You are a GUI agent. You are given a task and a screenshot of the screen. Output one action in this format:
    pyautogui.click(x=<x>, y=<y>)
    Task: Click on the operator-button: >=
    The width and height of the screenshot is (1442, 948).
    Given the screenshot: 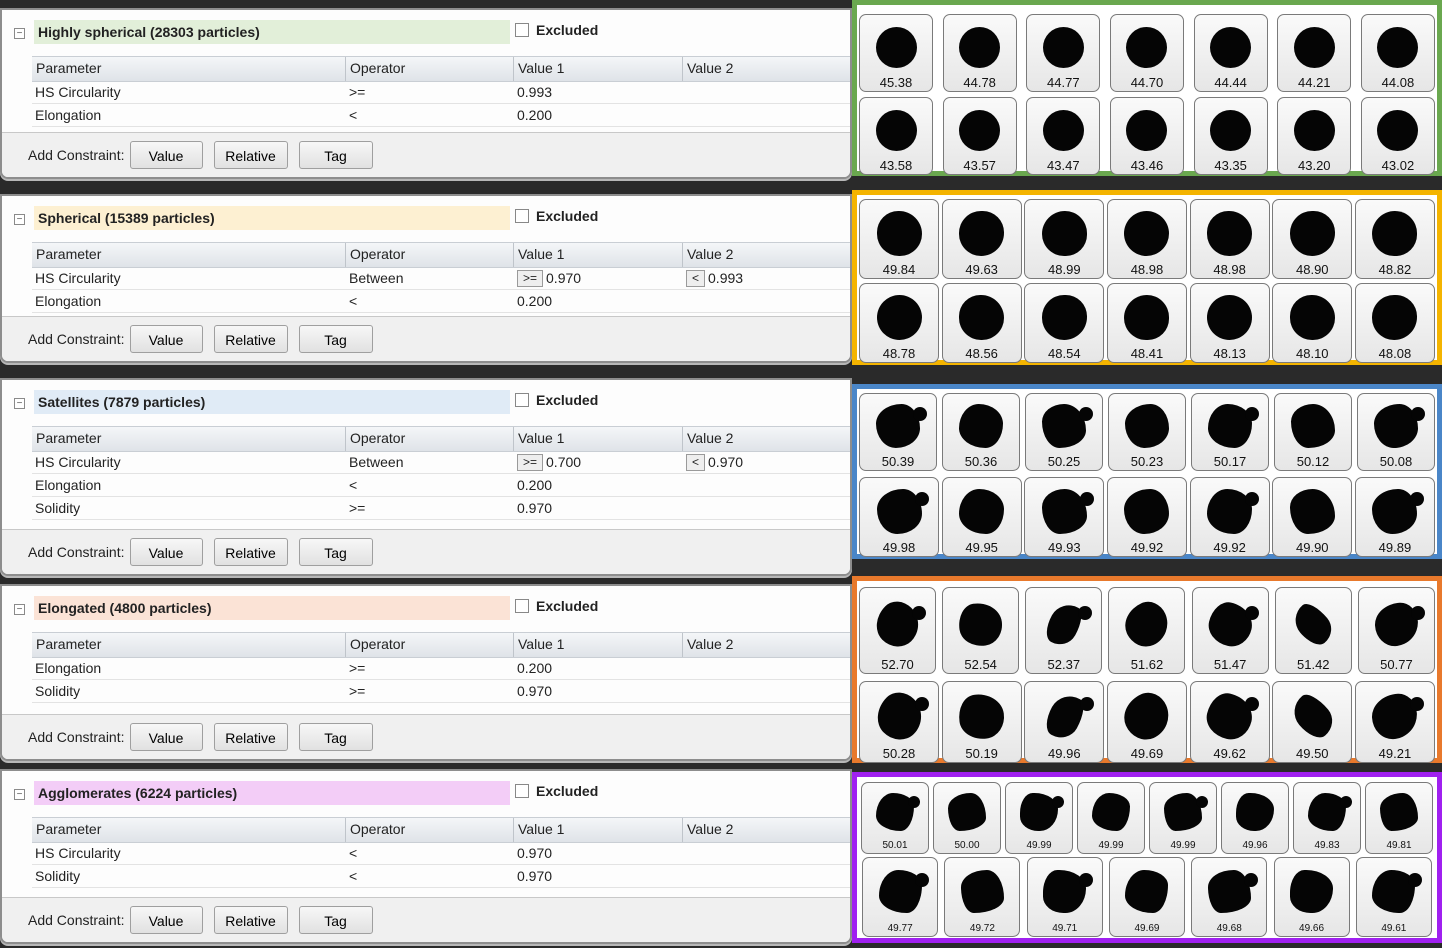 What is the action you would take?
    pyautogui.click(x=530, y=278)
    